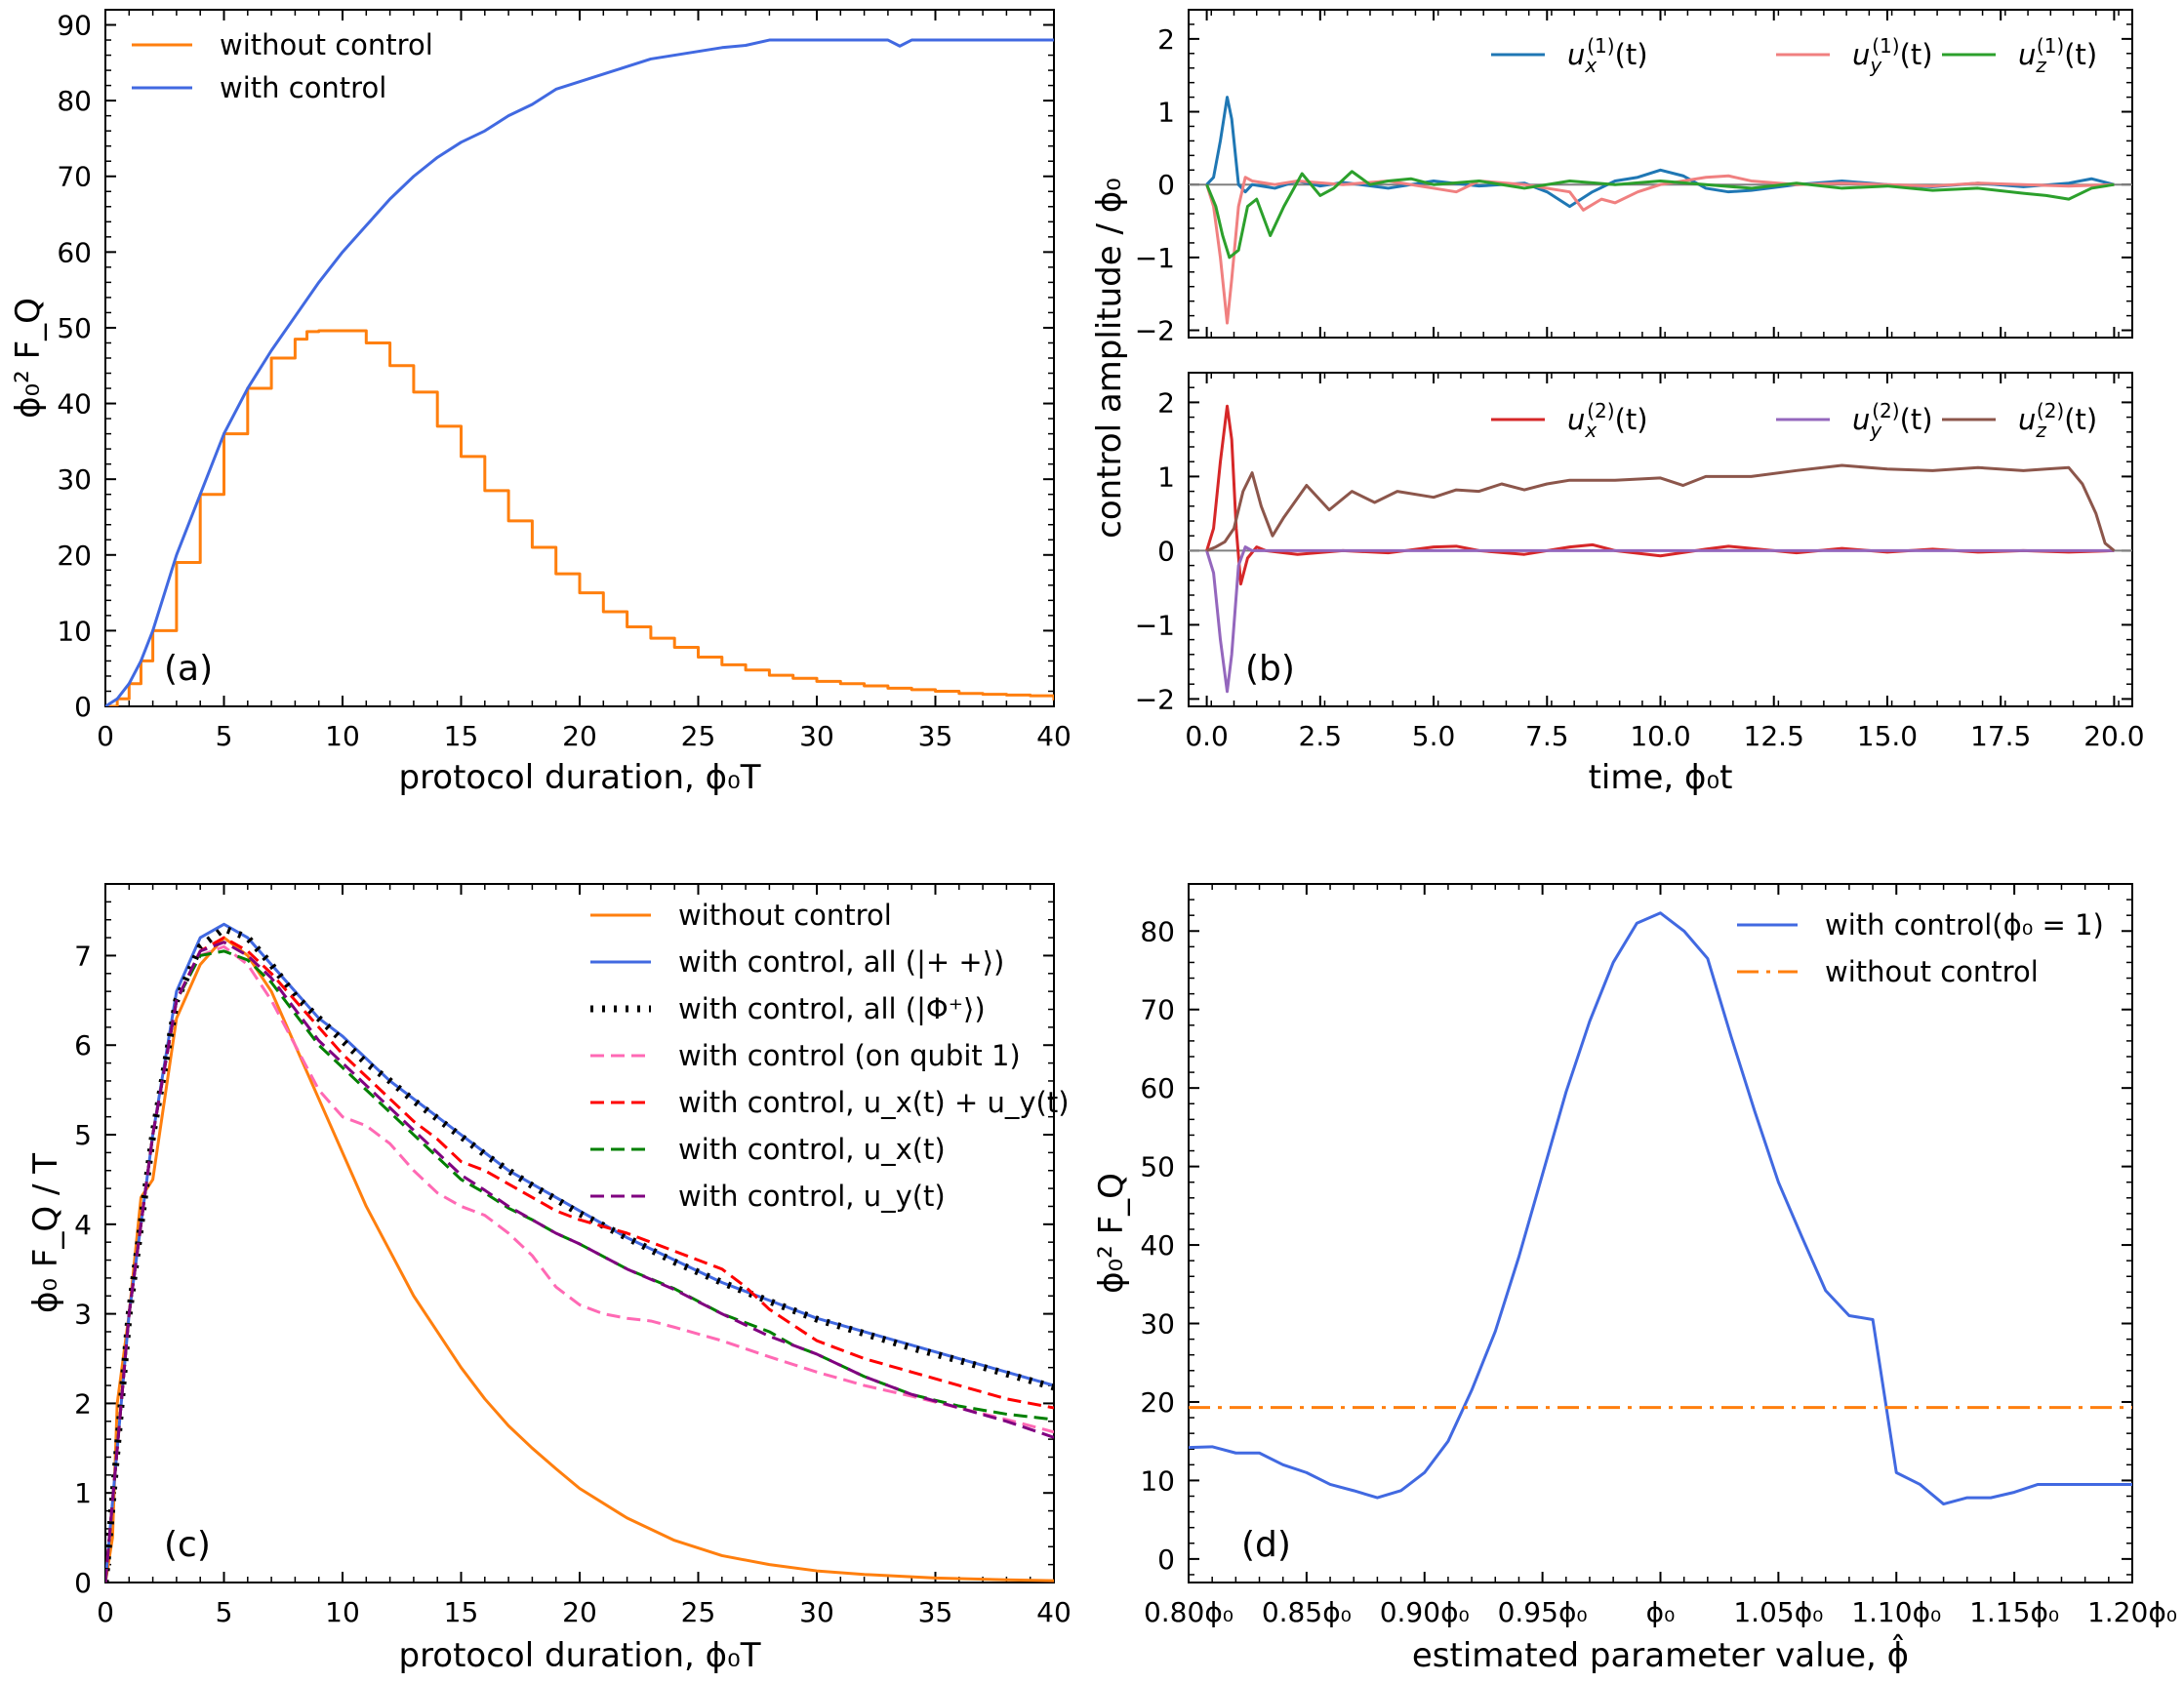 Image resolution: width=2184 pixels, height=1683 pixels. What do you see at coordinates (1111, 1233) in the screenshot?
I see `y-axis-label: ϕ₀² F_Q` at bounding box center [1111, 1233].